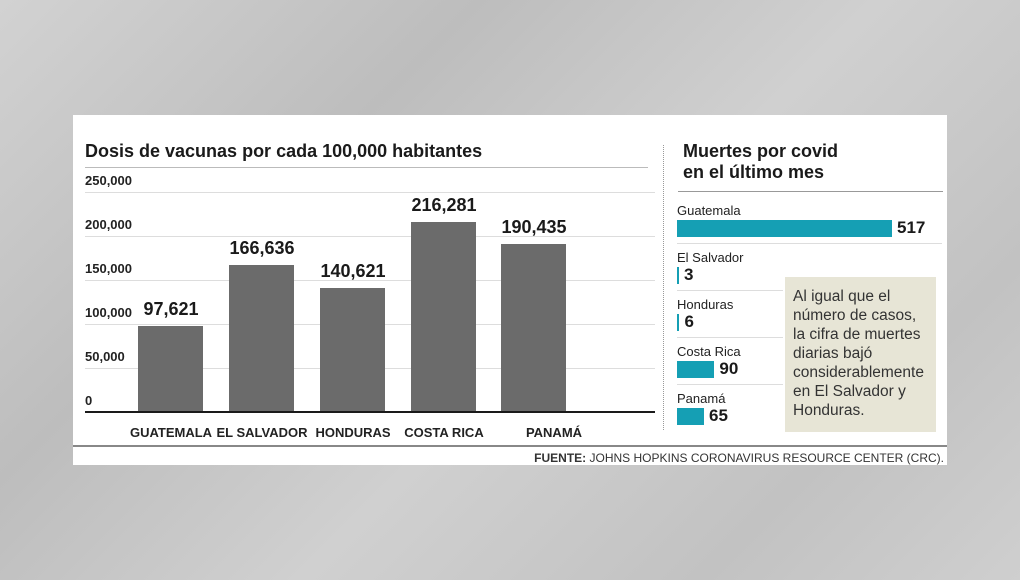 The image size is (1020, 580). What do you see at coordinates (754, 172) in the screenshot?
I see `title-line-2: en el último mes` at bounding box center [754, 172].